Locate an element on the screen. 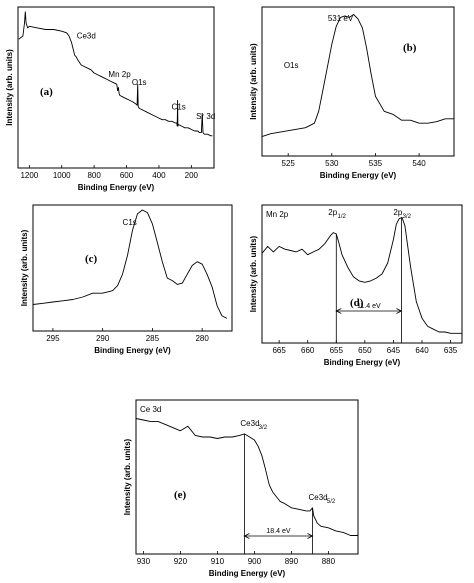 This screenshot has width=474, height=583. x-tick-label-d: 635 is located at coordinates (451, 350).